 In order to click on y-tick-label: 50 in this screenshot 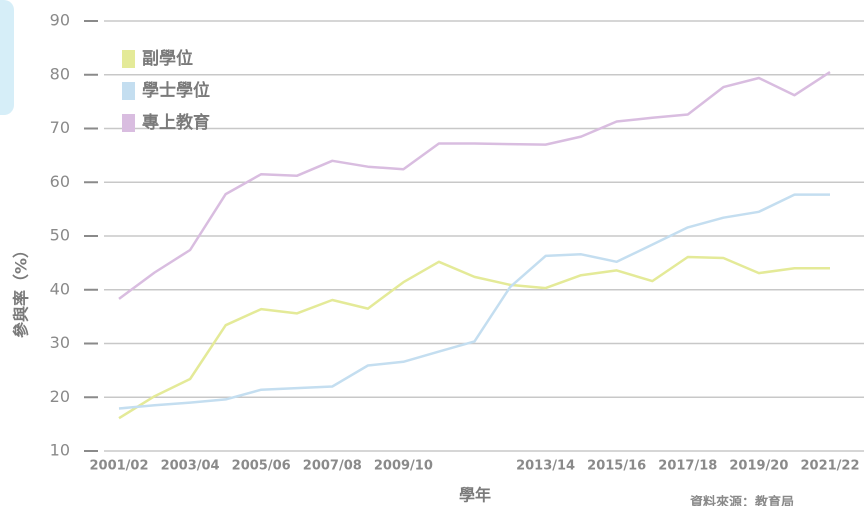, I will do `click(60, 235)`.